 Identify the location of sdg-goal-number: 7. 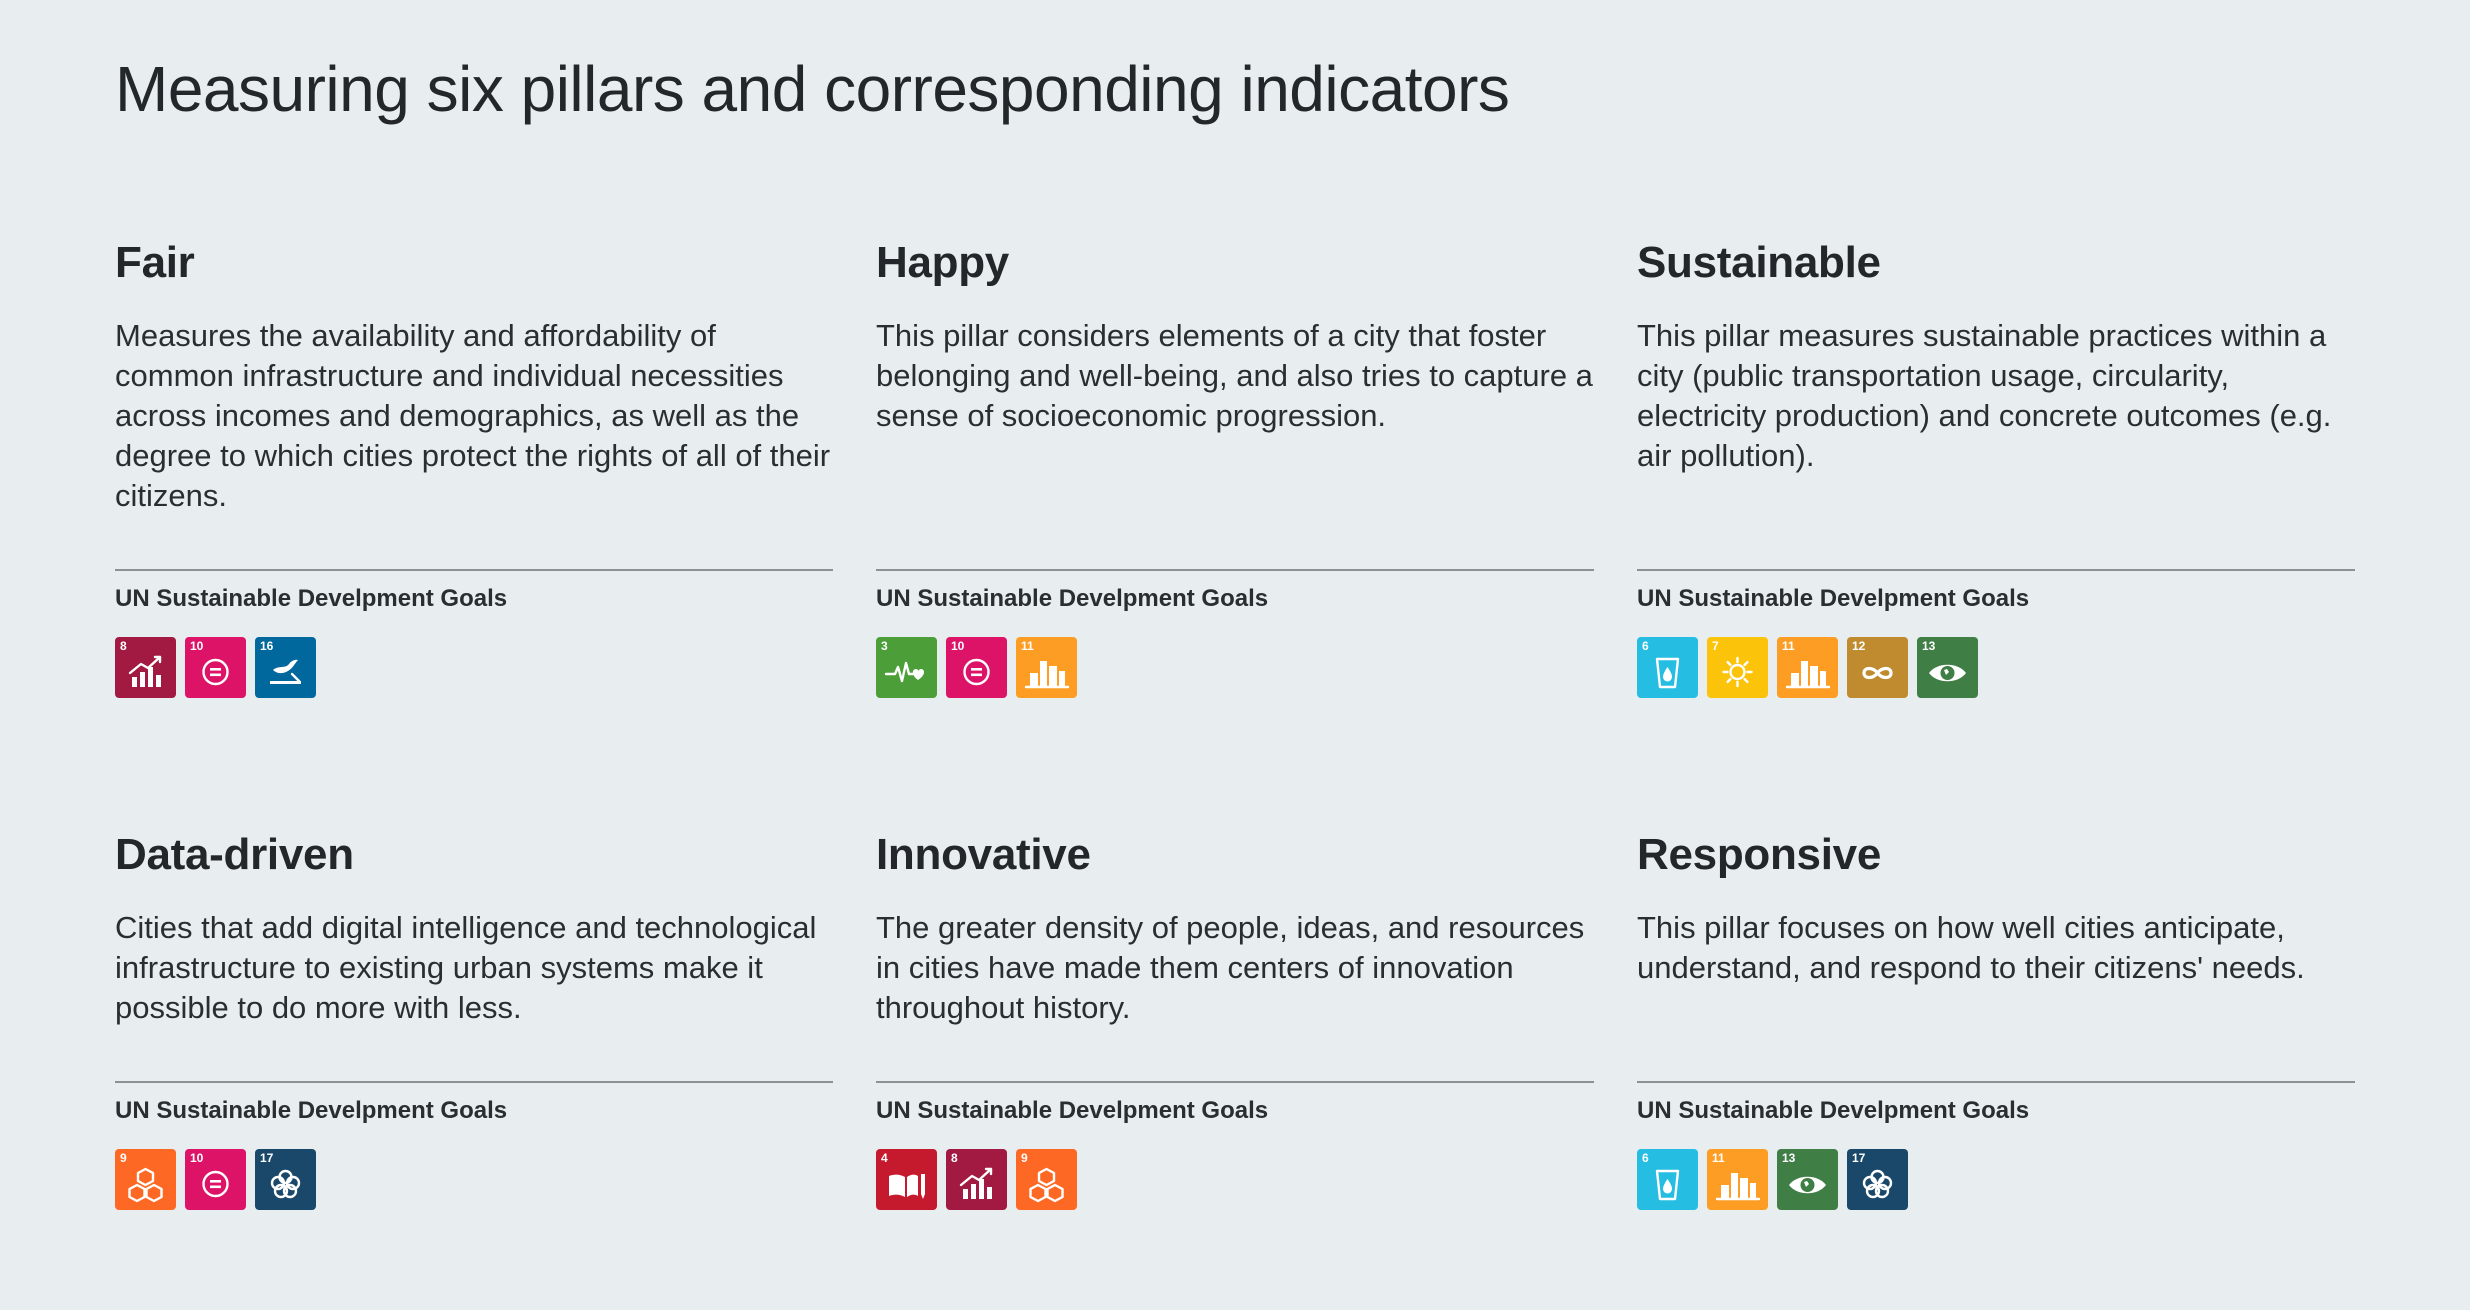
(1715, 646).